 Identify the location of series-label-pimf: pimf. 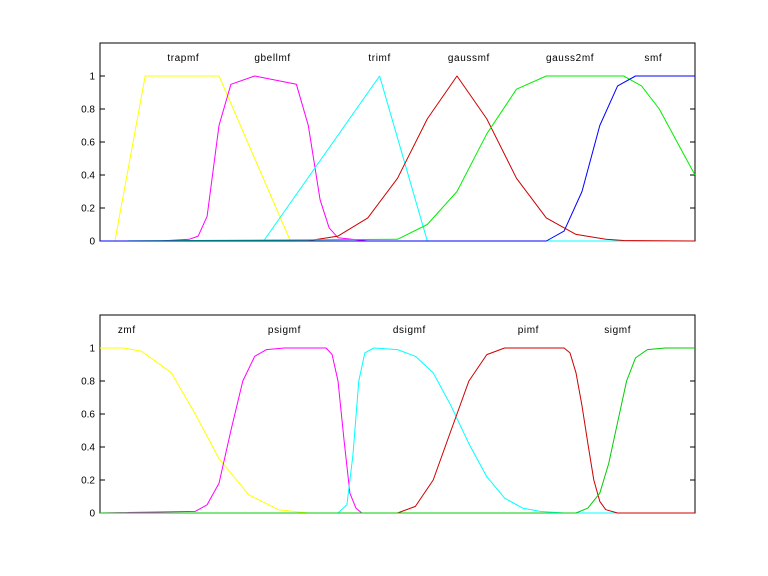
(528, 330).